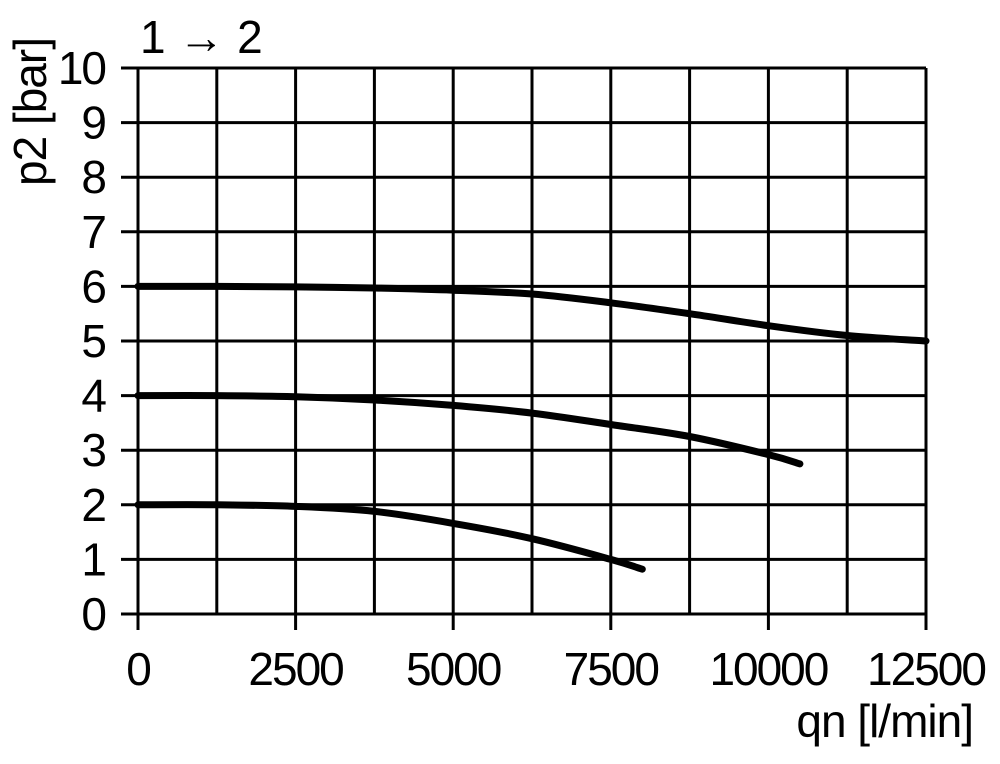  I want to click on y-tick-label: 9, so click(93, 123).